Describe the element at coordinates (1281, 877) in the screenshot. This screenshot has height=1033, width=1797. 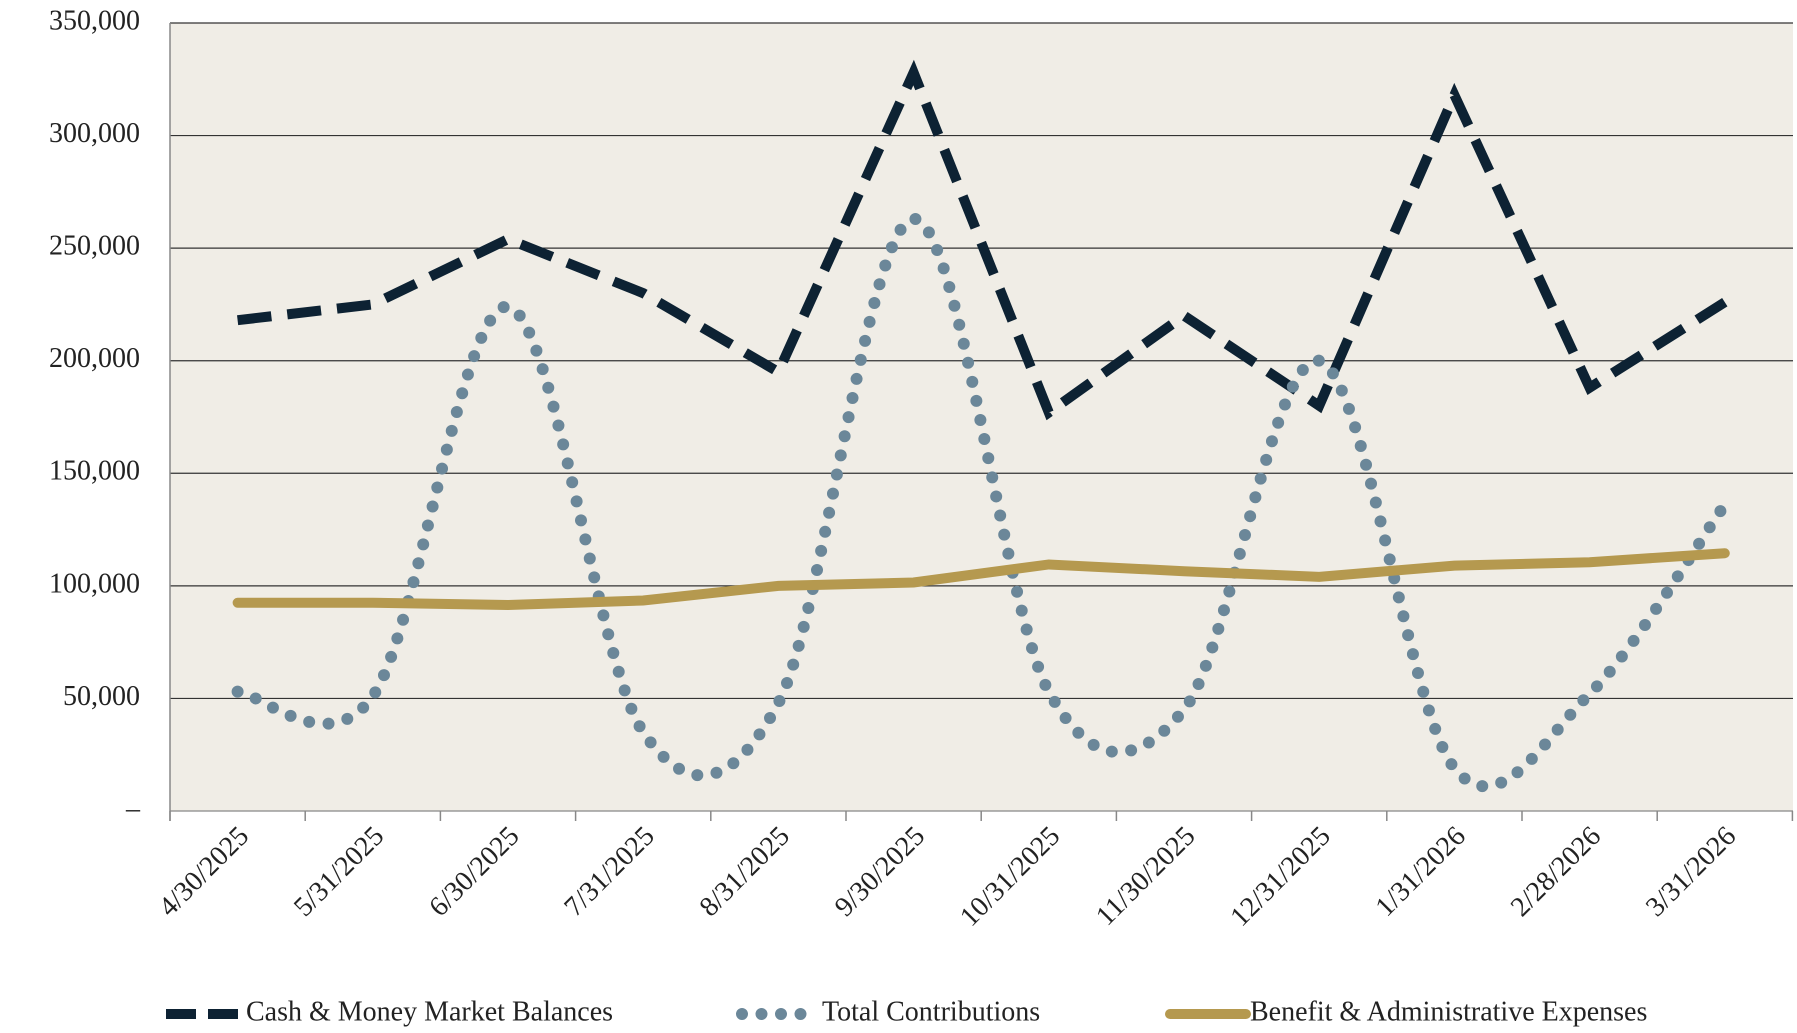
I see `x-tick-label: 12/31/2025` at that location.